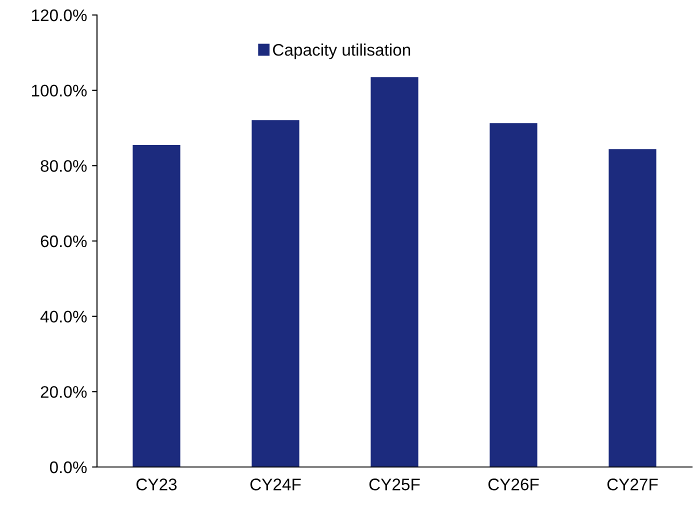 This screenshot has height=516, width=696. Describe the element at coordinates (341, 52) in the screenshot. I see `legend-label: Capacity utilisation` at that location.